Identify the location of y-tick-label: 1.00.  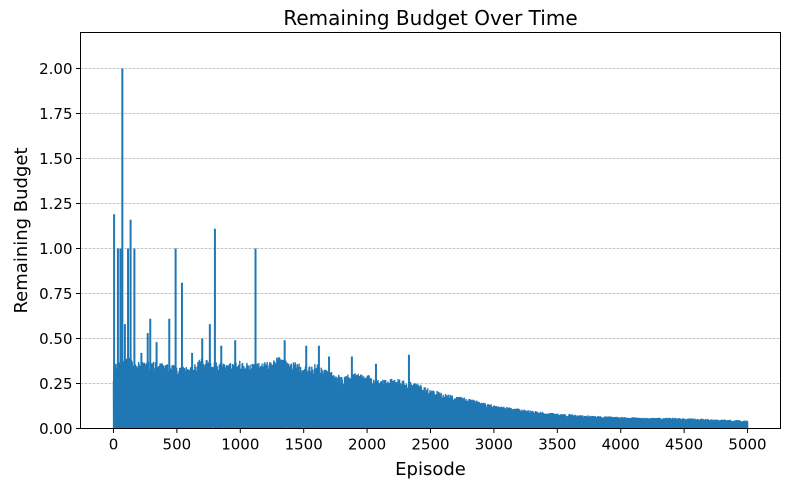
(55, 249).